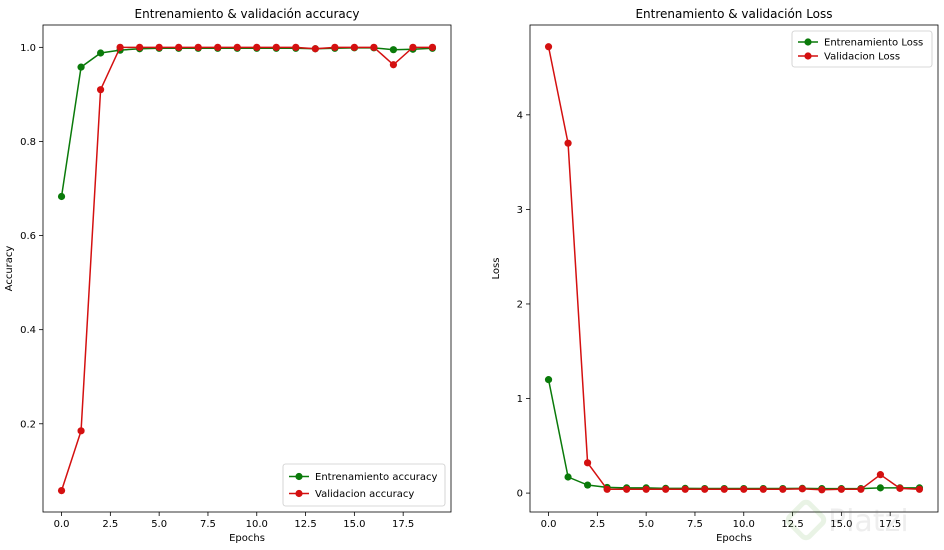 This screenshot has width=944, height=550. I want to click on platzi-logo-text: Platzi, so click(868, 521).